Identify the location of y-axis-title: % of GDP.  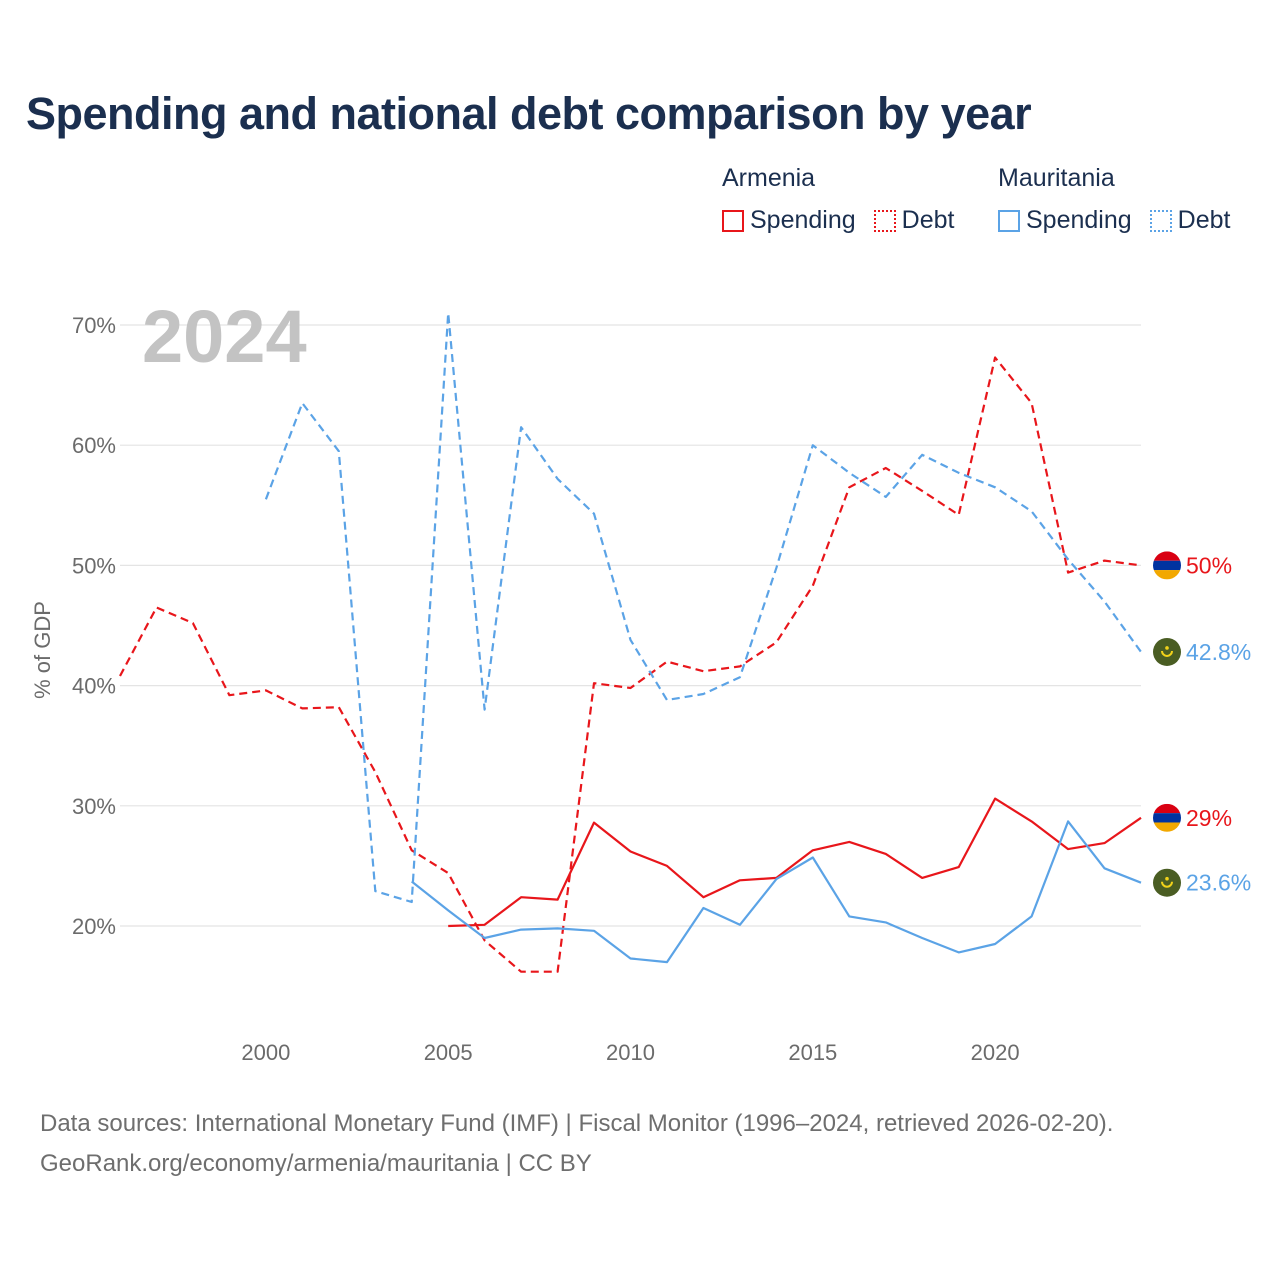
(42, 650).